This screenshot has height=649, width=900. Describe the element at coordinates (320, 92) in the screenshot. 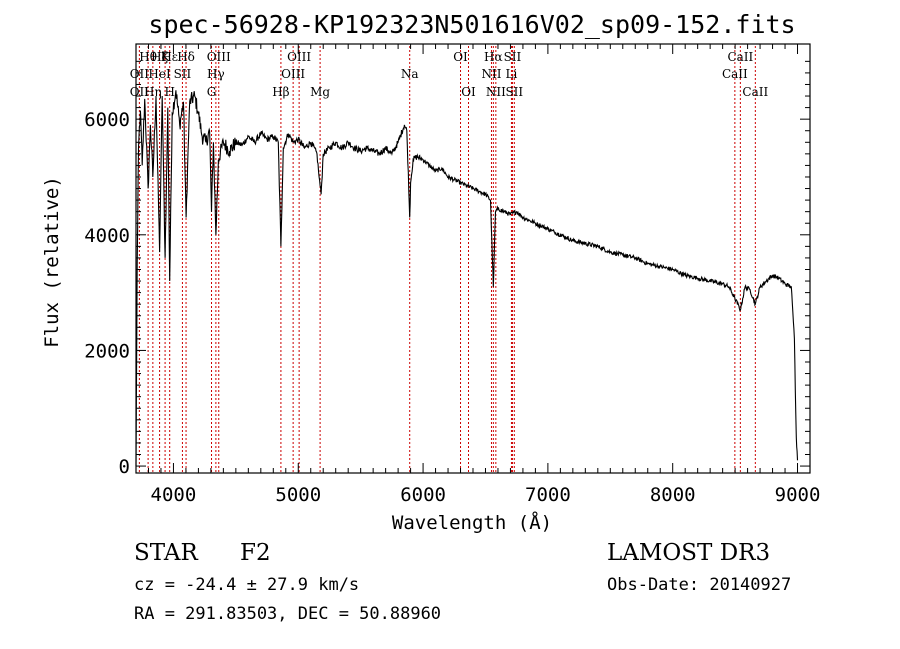

I see `line-label-17: Mg` at that location.